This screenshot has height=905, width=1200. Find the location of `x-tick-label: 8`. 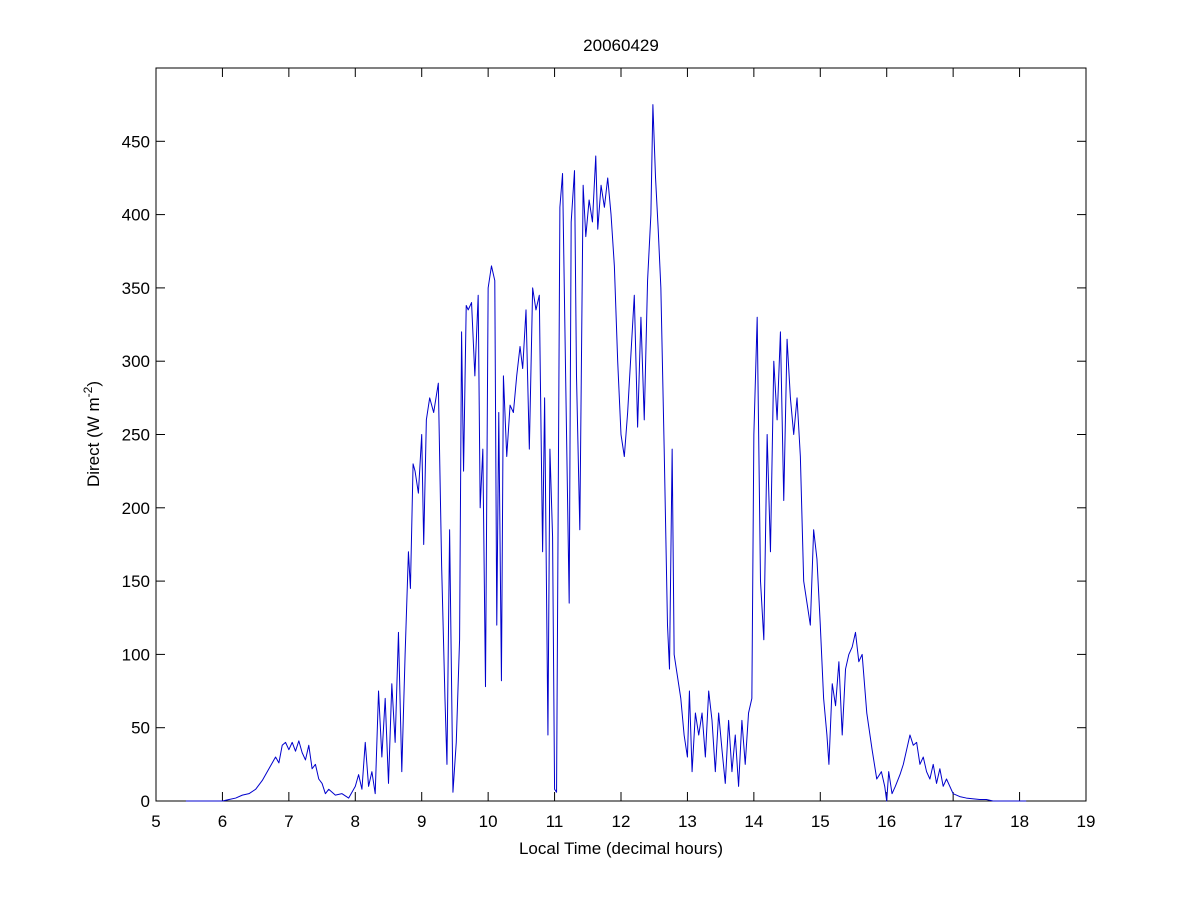

x-tick-label: 8 is located at coordinates (355, 821).